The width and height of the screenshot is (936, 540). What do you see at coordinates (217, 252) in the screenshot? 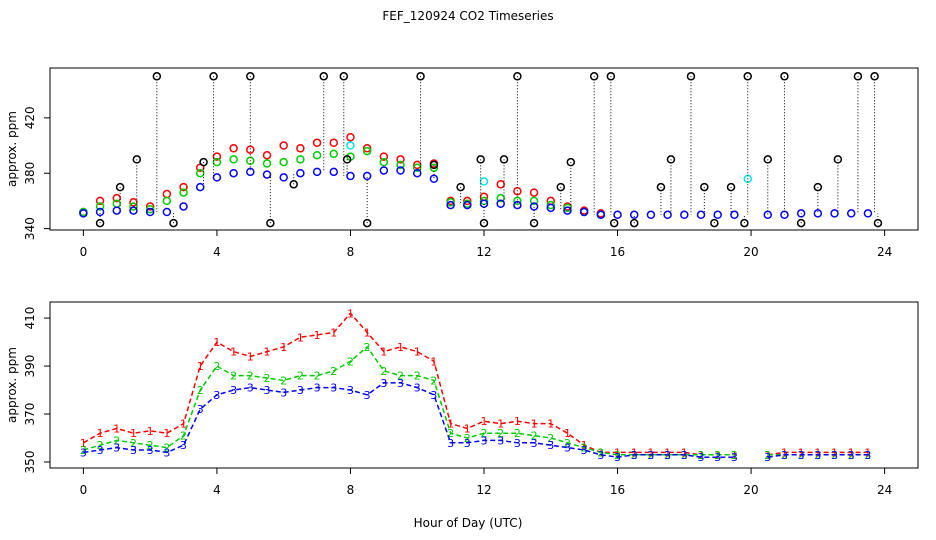
I see `x-tick-label: 4` at bounding box center [217, 252].